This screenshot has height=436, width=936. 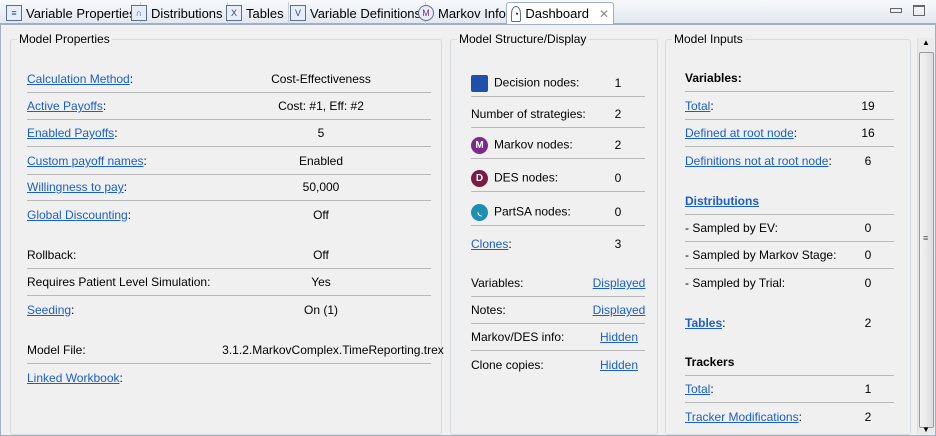 What do you see at coordinates (558, 243) in the screenshot?
I see `structure-row: Clones: 3` at bounding box center [558, 243].